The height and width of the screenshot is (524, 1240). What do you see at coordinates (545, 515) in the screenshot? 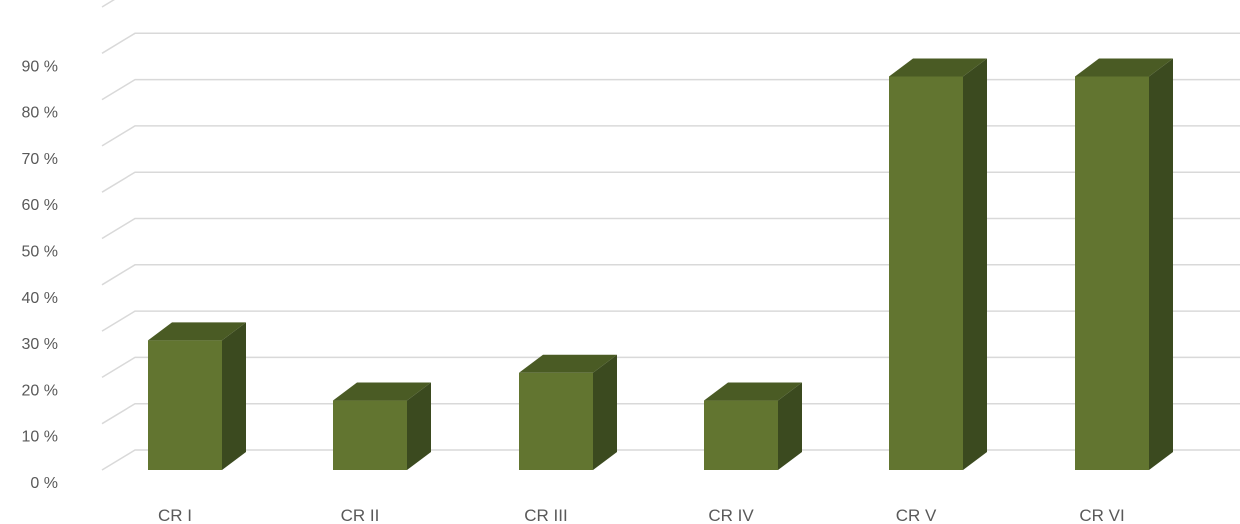
I see `x-category-label: CR III` at bounding box center [545, 515].